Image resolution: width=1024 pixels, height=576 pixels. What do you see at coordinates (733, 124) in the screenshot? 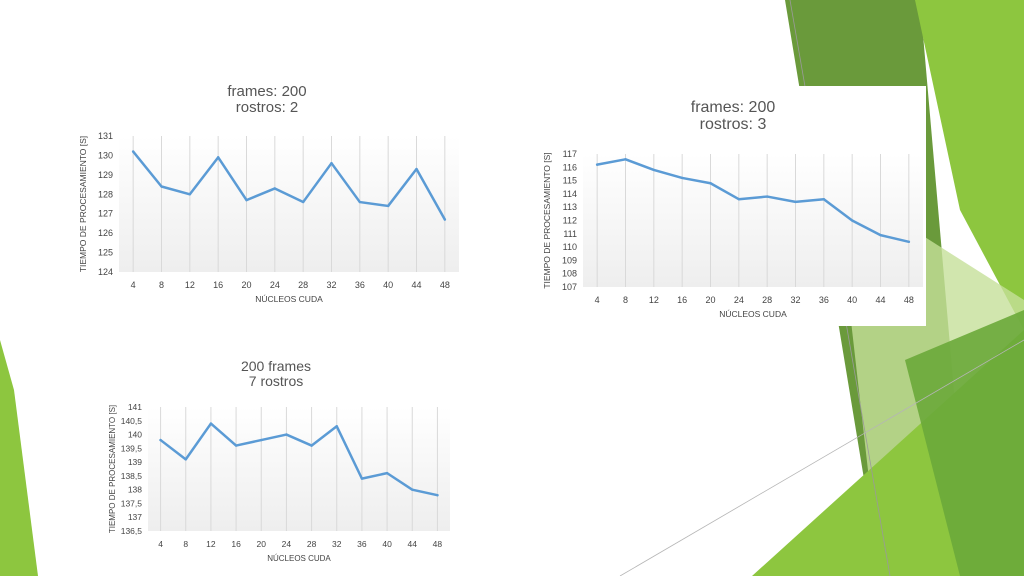
I see `chart-title-line-2: rostros: 3` at bounding box center [733, 124].